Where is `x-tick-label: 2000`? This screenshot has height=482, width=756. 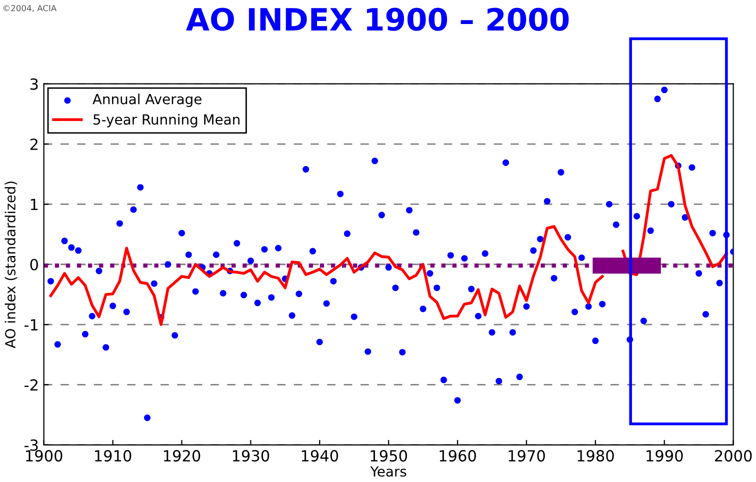 x-tick-label: 2000 is located at coordinates (733, 456).